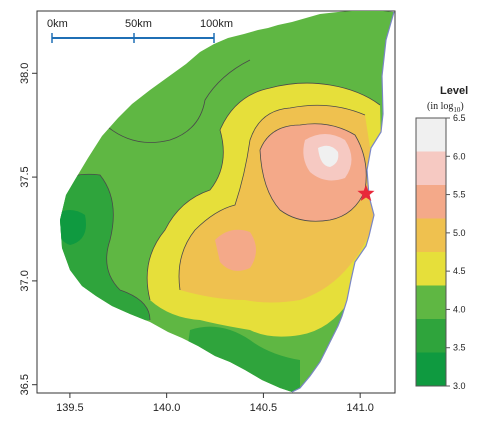 The height and width of the screenshot is (434, 490). I want to click on legend-tick-label: 5.0, so click(459, 233).